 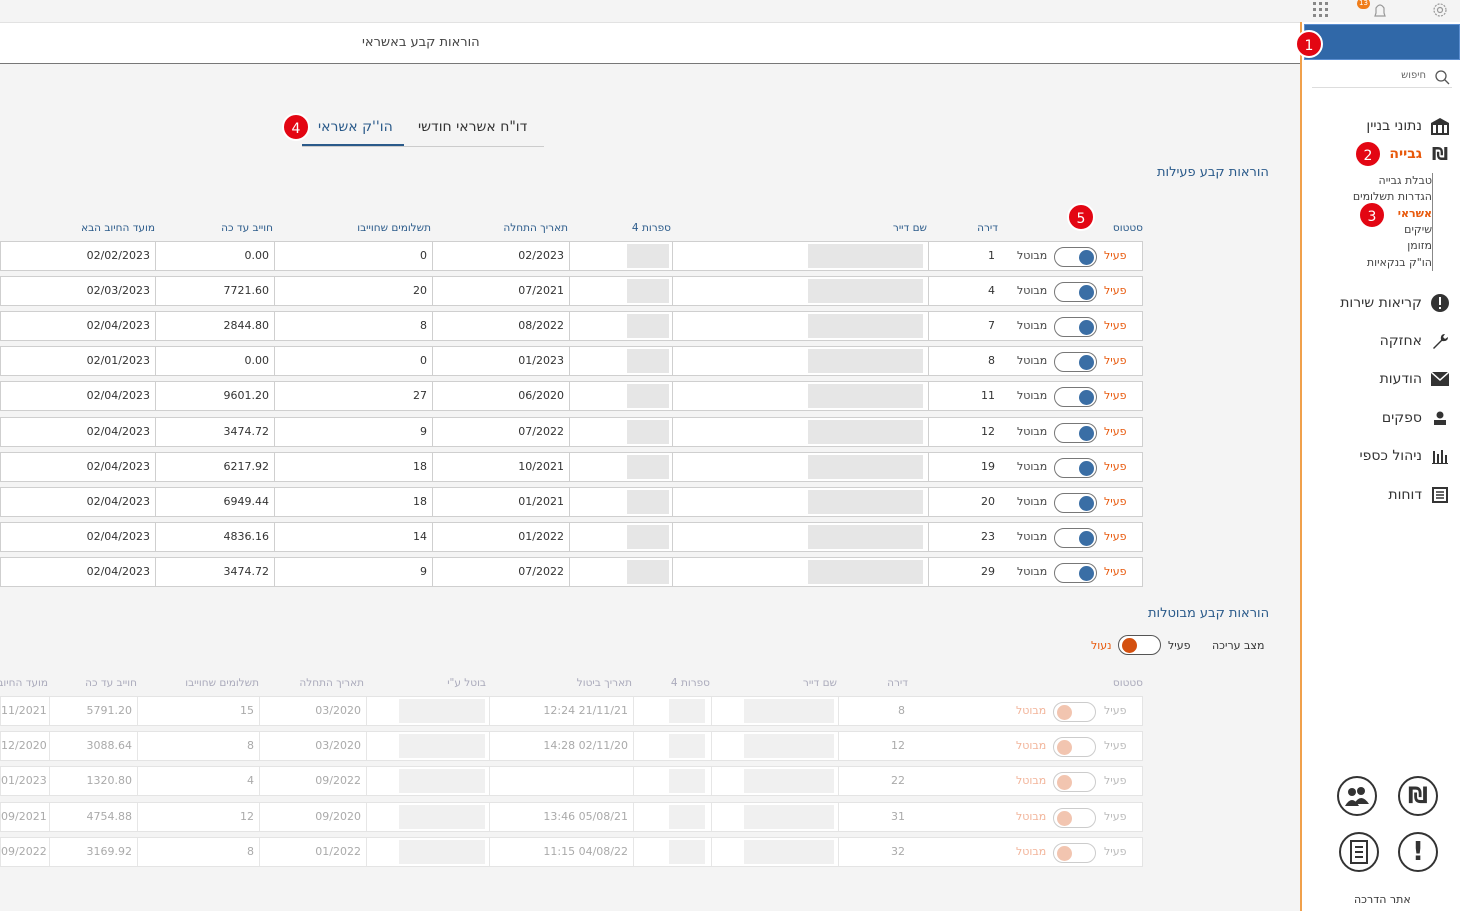 I want to click on table-row: פעיל מבוטל 23 01/2022 14 4836.16 02/04/2023, so click(x=571, y=536).